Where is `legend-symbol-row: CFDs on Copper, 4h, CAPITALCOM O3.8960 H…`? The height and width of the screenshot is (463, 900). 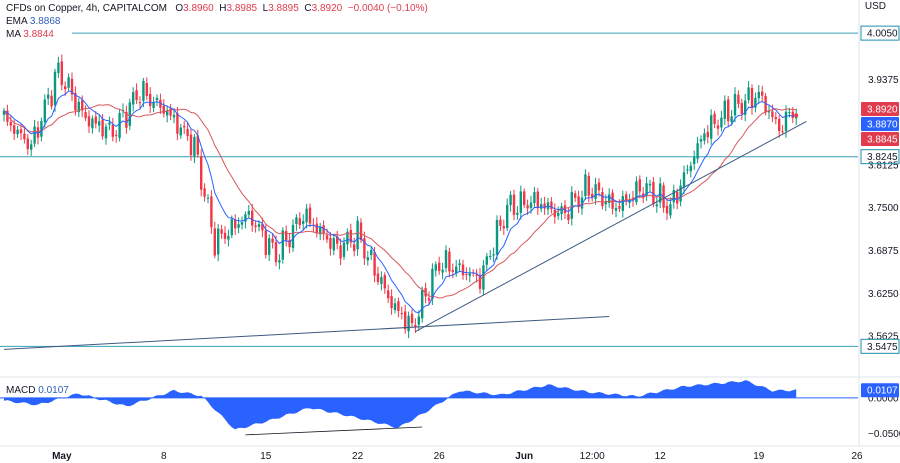
legend-symbol-row: CFDs on Copper, 4h, CAPITALCOM O3.8960 H… is located at coordinates (217, 8).